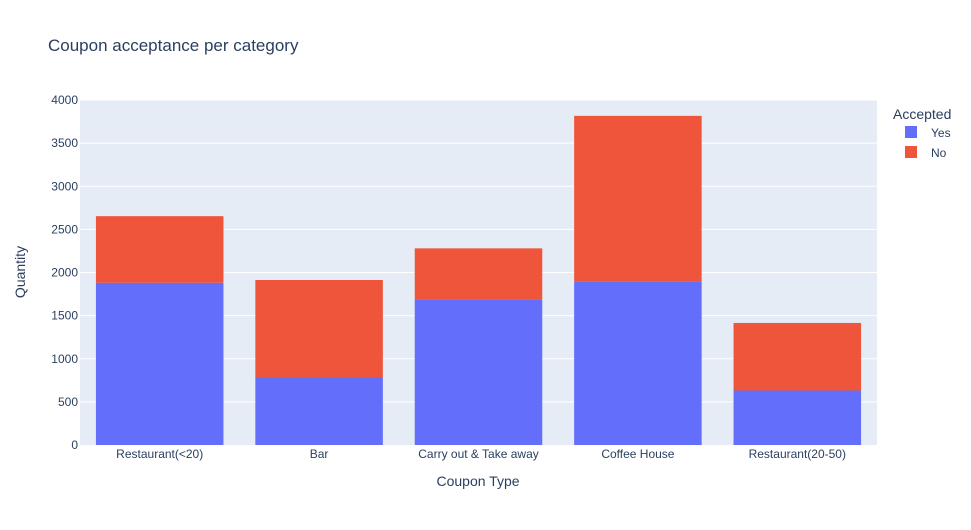 The image size is (971, 530). Describe the element at coordinates (941, 133) in the screenshot. I see `legend-label-yes: Yes` at that location.